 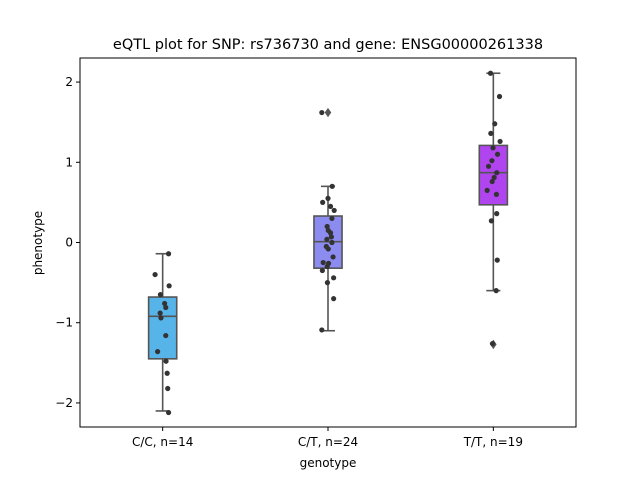 I want to click on x-axis-label: genotype, so click(x=328, y=463).